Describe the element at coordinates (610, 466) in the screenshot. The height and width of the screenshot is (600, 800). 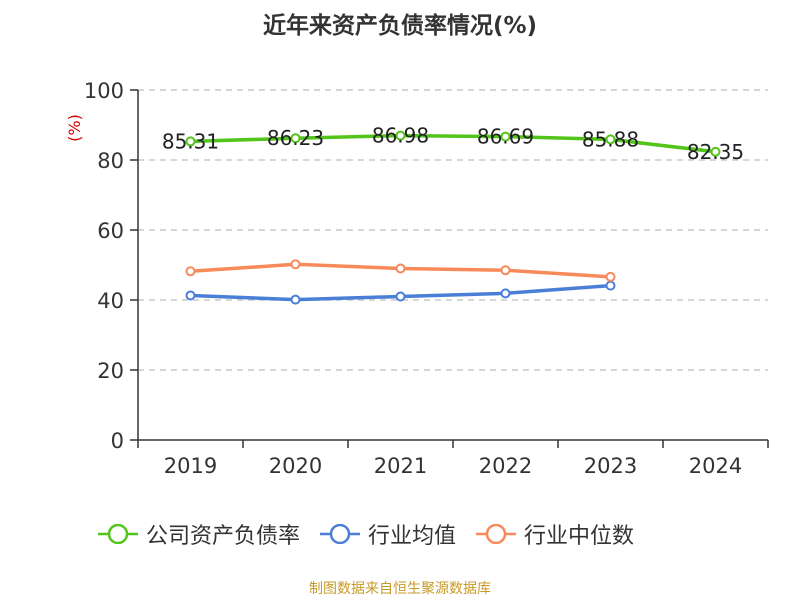
I see `x-tick-label: 2023` at that location.